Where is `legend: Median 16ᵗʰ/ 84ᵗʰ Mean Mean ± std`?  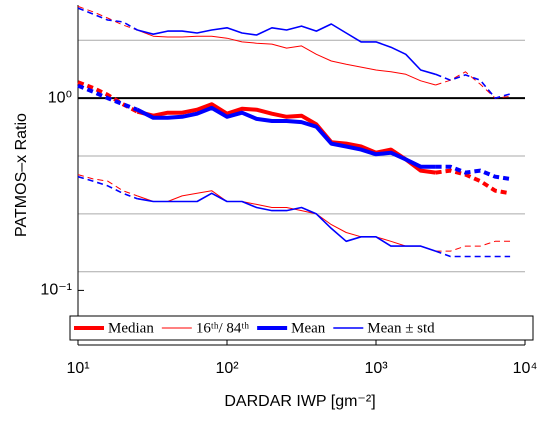 legend: Median 16ᵗʰ/ 84ᵗʰ Mean Mean ± std is located at coordinates (301, 328).